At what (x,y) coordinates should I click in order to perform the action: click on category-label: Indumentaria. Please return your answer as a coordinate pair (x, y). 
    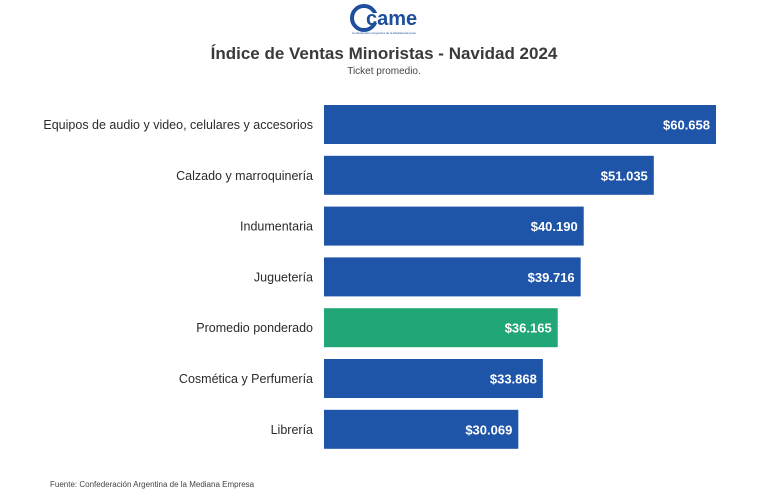
    Looking at the image, I should click on (276, 227).